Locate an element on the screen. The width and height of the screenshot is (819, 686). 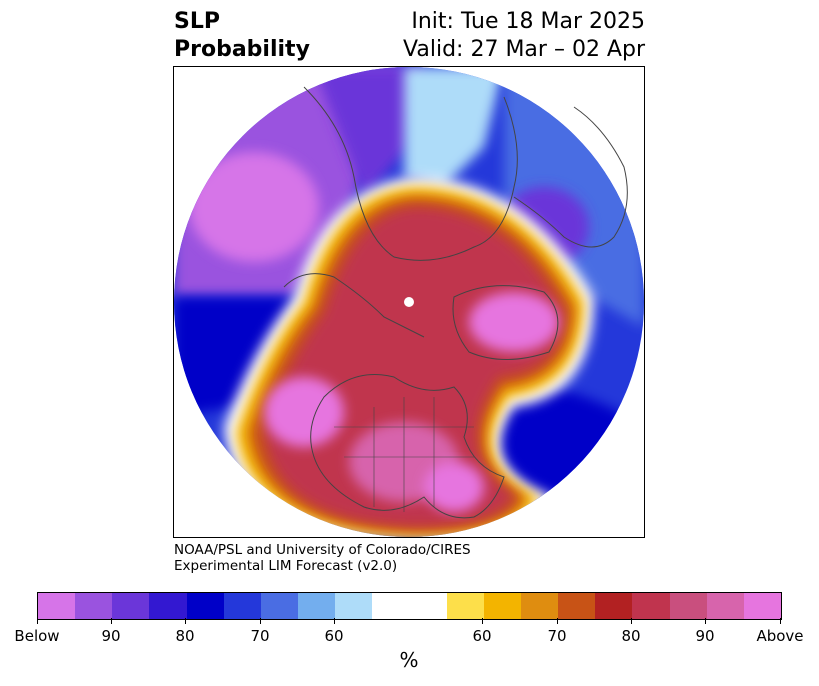
field-pacific-core is located at coordinates (254, 207).